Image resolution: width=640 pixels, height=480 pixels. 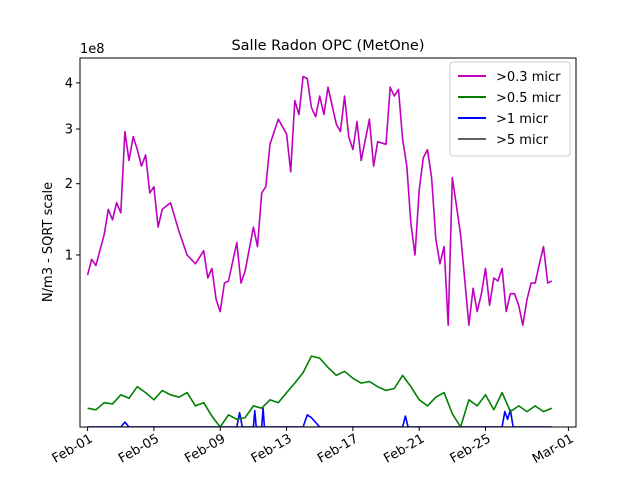 What do you see at coordinates (92, 49) in the screenshot?
I see `y-multiplier-label: 1e8` at bounding box center [92, 49].